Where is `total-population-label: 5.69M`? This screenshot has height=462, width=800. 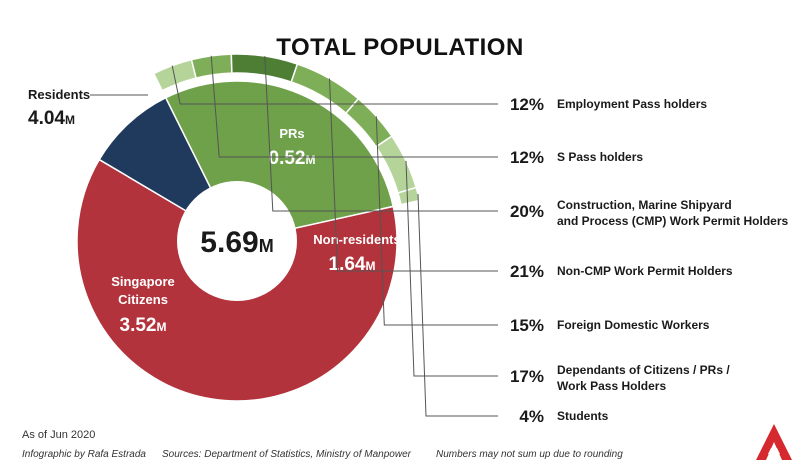 total-population-label: 5.69M is located at coordinates (236, 242).